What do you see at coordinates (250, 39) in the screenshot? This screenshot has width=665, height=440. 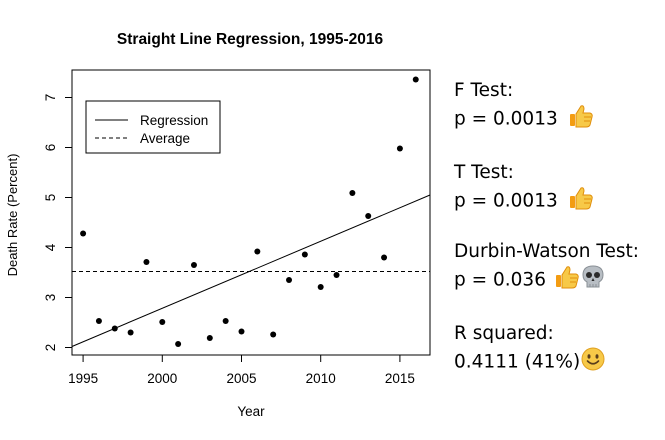 I see `chart-title: Straight Line Regression, 1995-2016` at bounding box center [250, 39].